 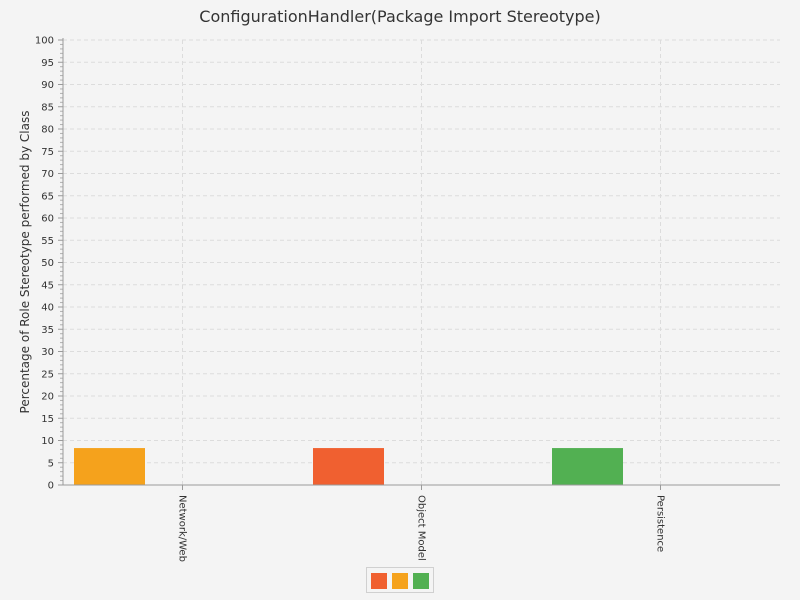 I want to click on y-tick-label: 55, so click(x=47, y=241).